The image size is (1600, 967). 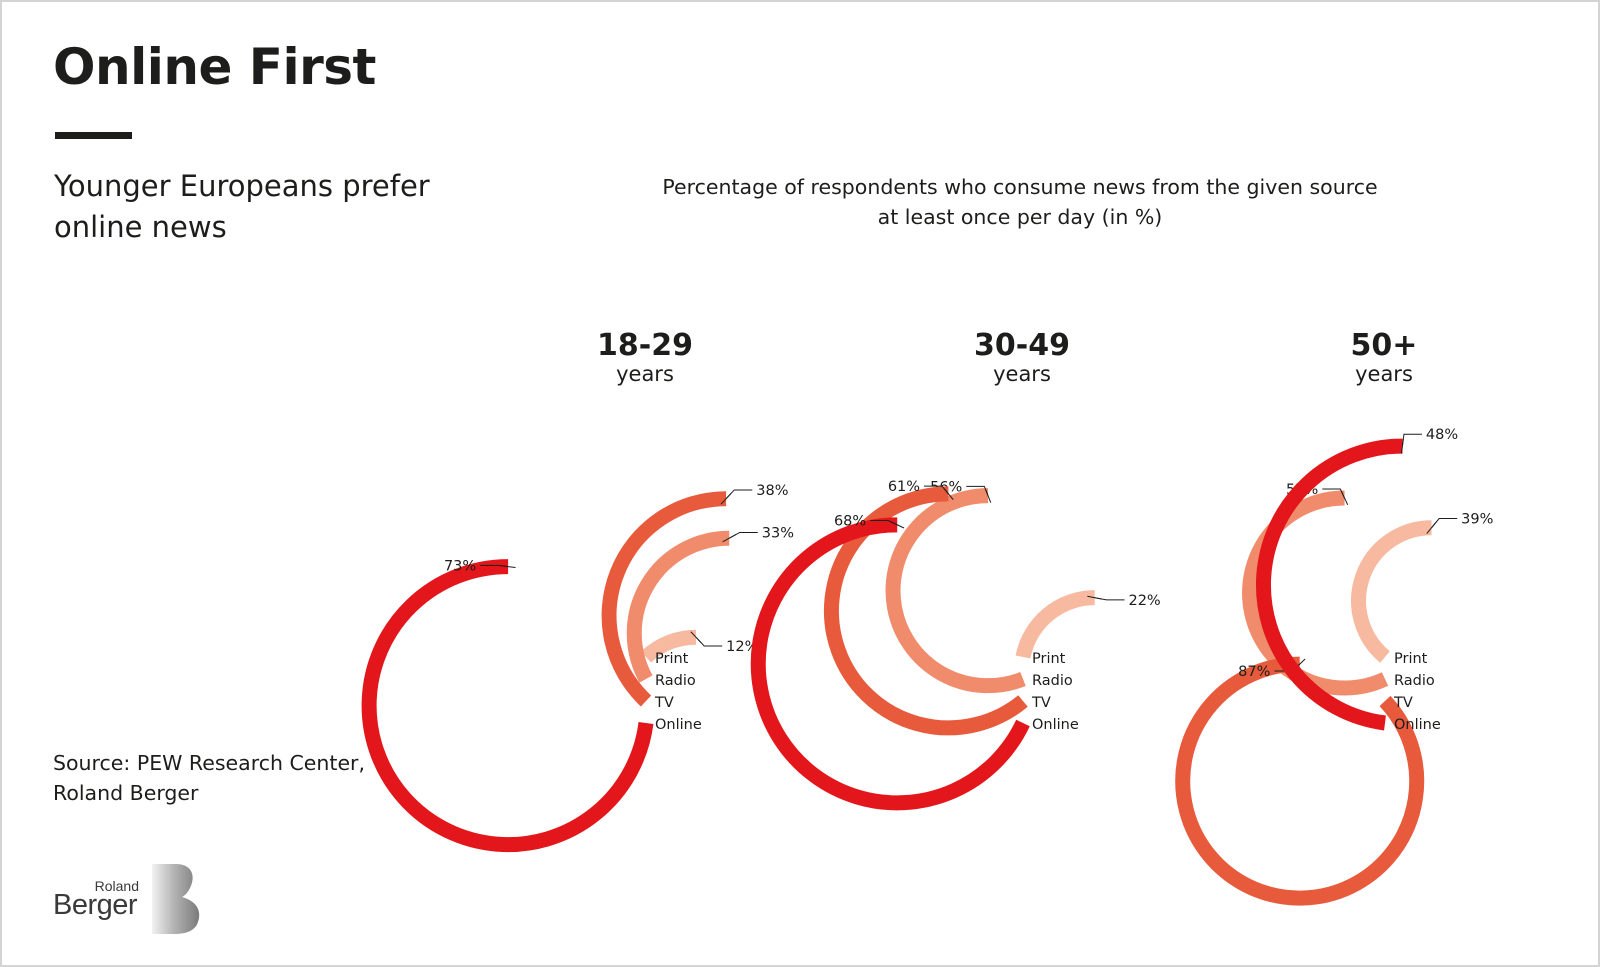 What do you see at coordinates (742, 647) in the screenshot?
I see `value-label-print: 12%` at bounding box center [742, 647].